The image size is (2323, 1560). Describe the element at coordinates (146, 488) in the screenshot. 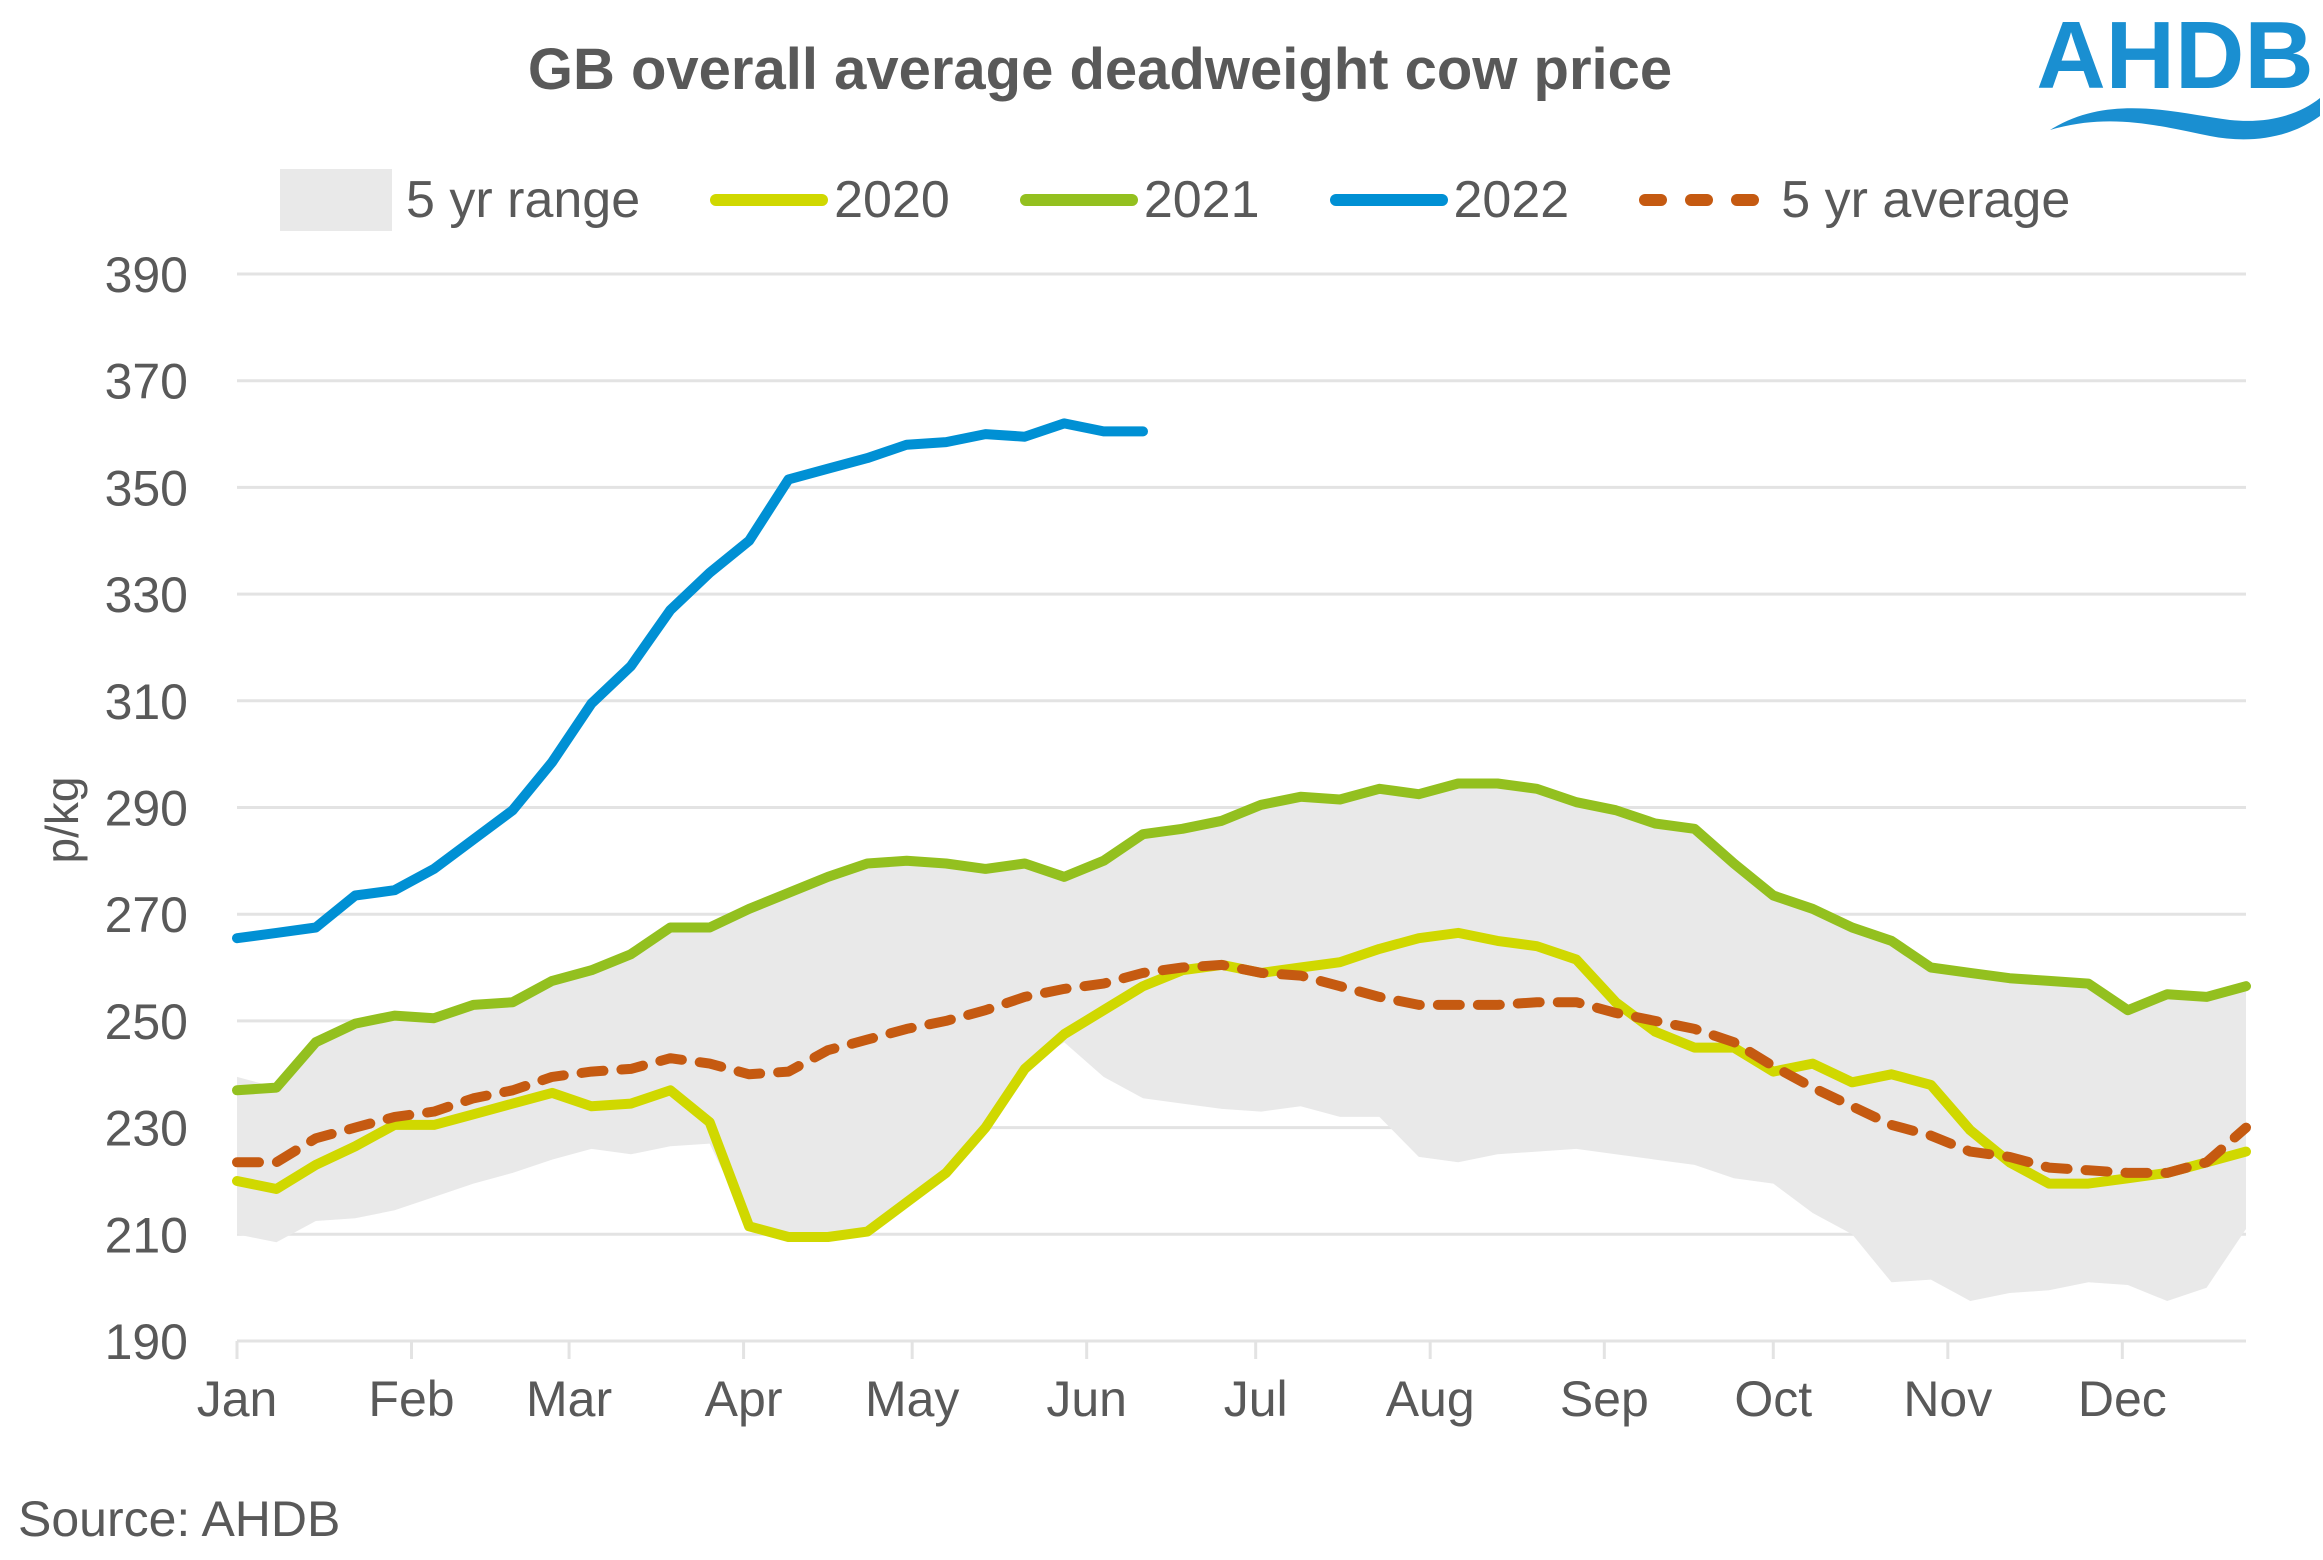

I see `y-tick-label: 350` at that location.